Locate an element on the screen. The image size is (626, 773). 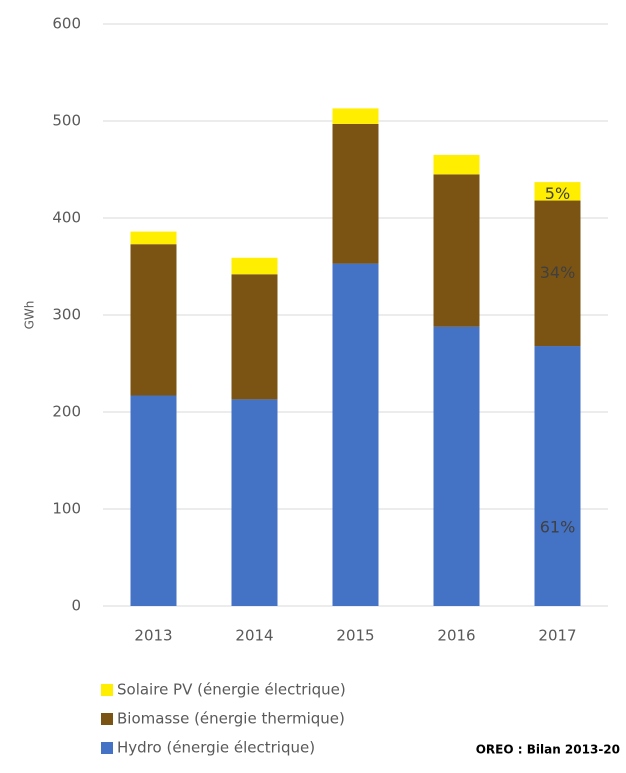
x-tick-label: 2013 is located at coordinates (153, 636).